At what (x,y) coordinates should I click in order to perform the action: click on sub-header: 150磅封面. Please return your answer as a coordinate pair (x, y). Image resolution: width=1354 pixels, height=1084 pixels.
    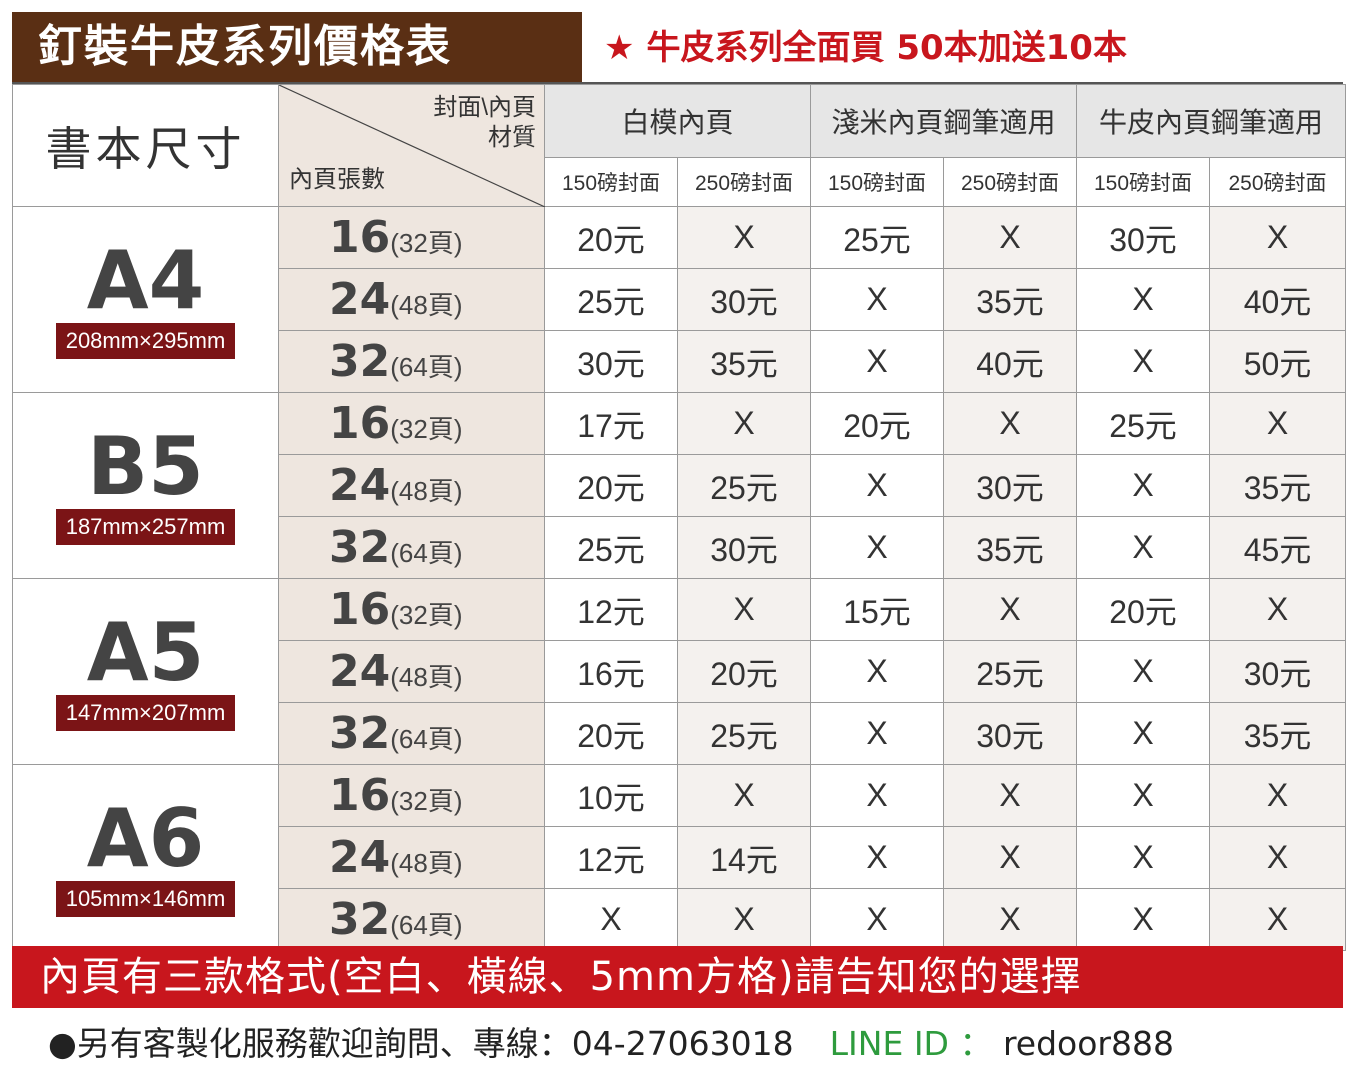
    Looking at the image, I should click on (877, 182).